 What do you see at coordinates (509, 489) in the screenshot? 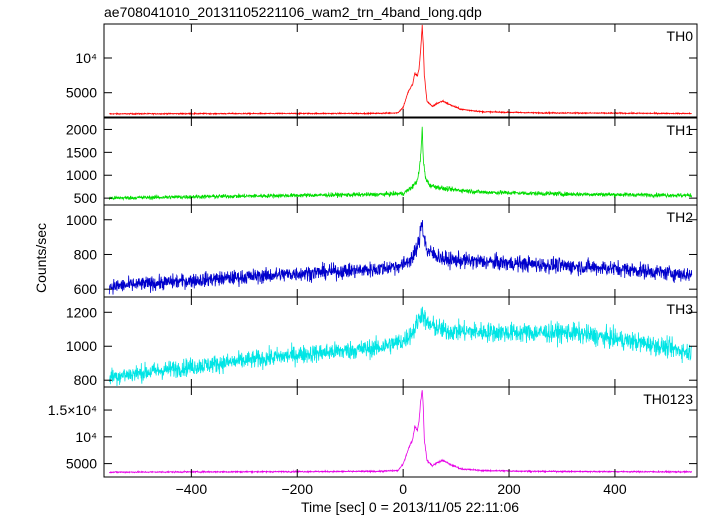
I see `x-tick-label: 200` at bounding box center [509, 489].